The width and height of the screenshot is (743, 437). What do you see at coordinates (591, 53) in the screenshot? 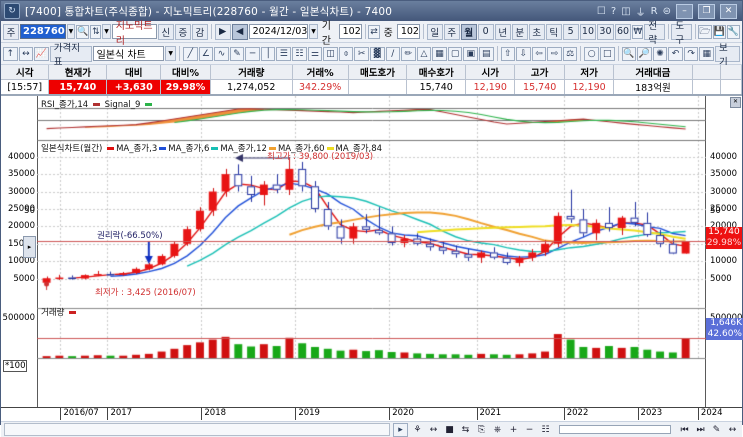
I see `circle-icon: ○` at bounding box center [591, 53].